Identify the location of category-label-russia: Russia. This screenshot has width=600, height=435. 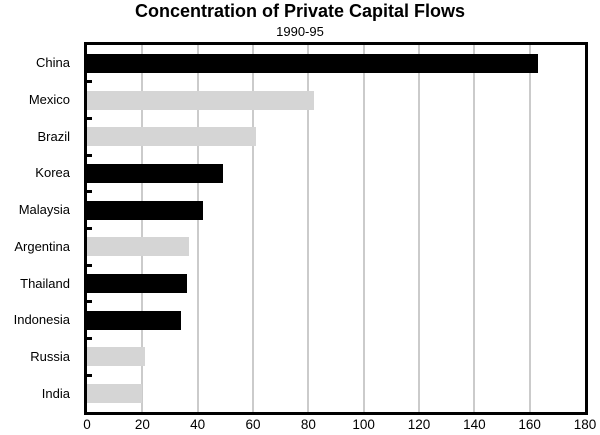
(50, 356).